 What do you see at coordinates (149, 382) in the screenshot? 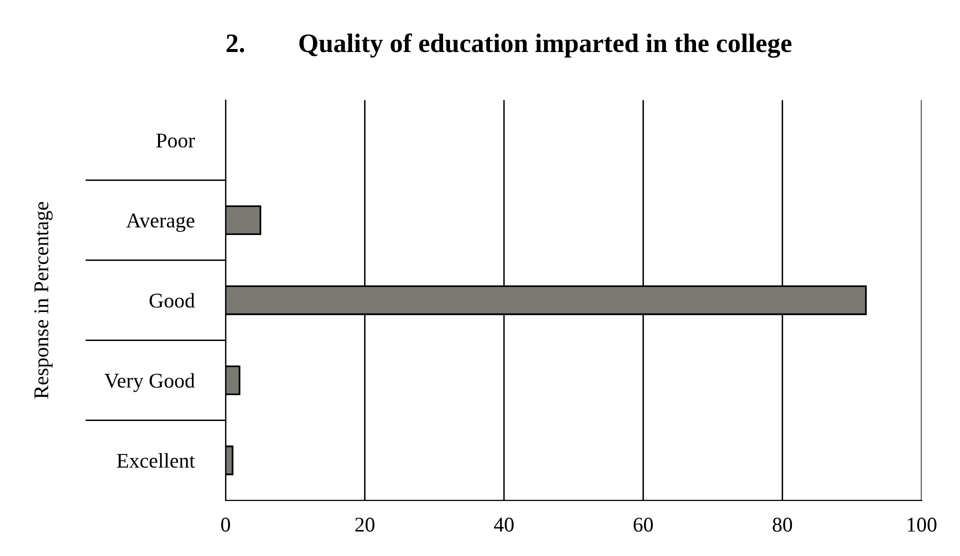
I see `y-tick-label: Very Good` at bounding box center [149, 382].